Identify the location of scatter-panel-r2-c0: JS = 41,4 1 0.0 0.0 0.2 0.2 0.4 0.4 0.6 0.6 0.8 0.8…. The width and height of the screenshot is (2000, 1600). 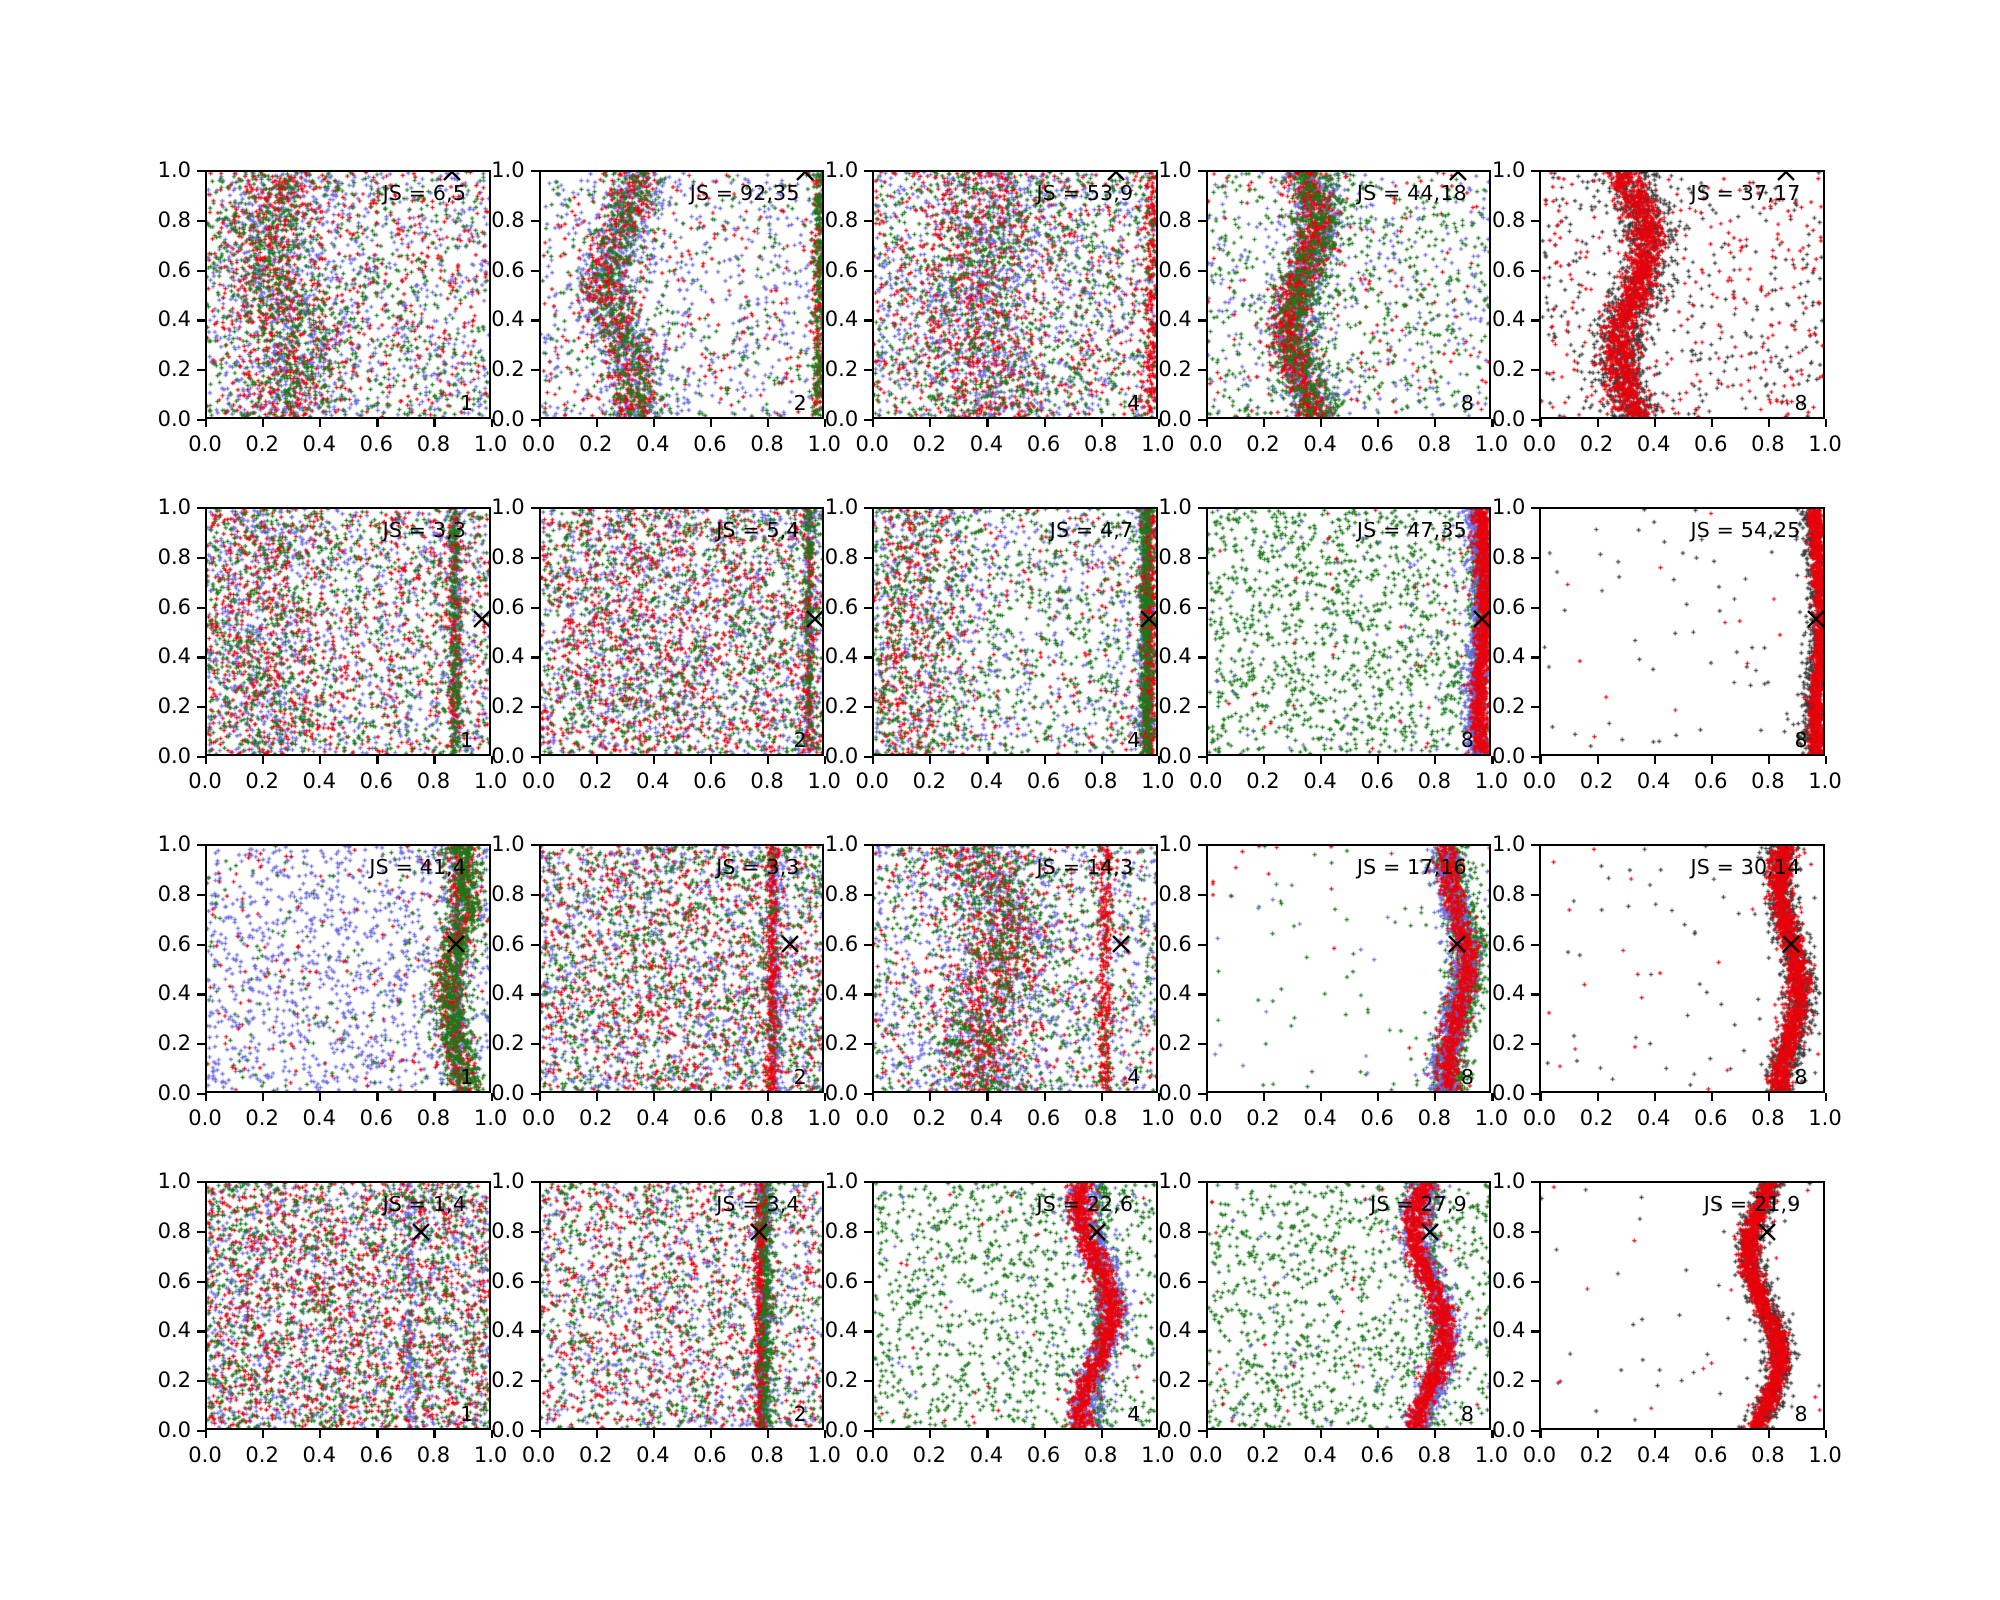
(333, 981).